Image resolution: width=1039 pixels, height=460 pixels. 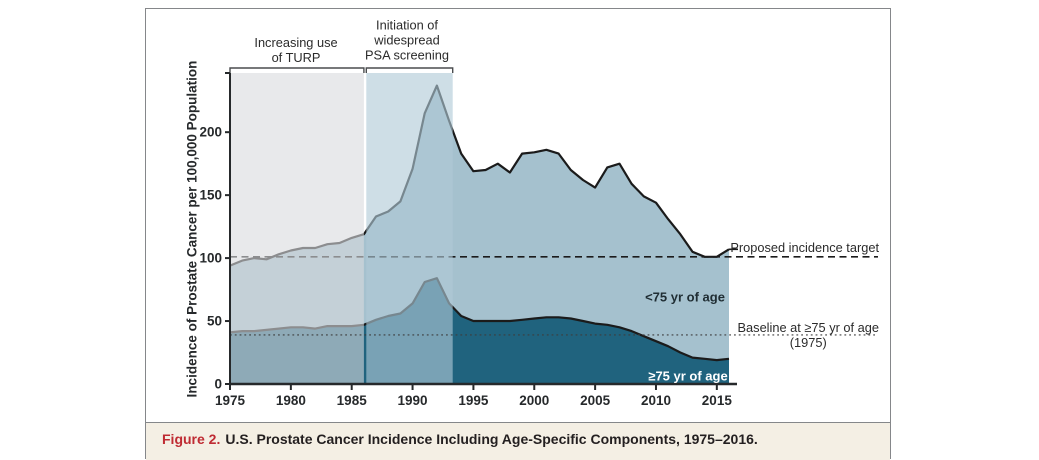 I want to click on svg-text: 150, so click(x=210, y=195).